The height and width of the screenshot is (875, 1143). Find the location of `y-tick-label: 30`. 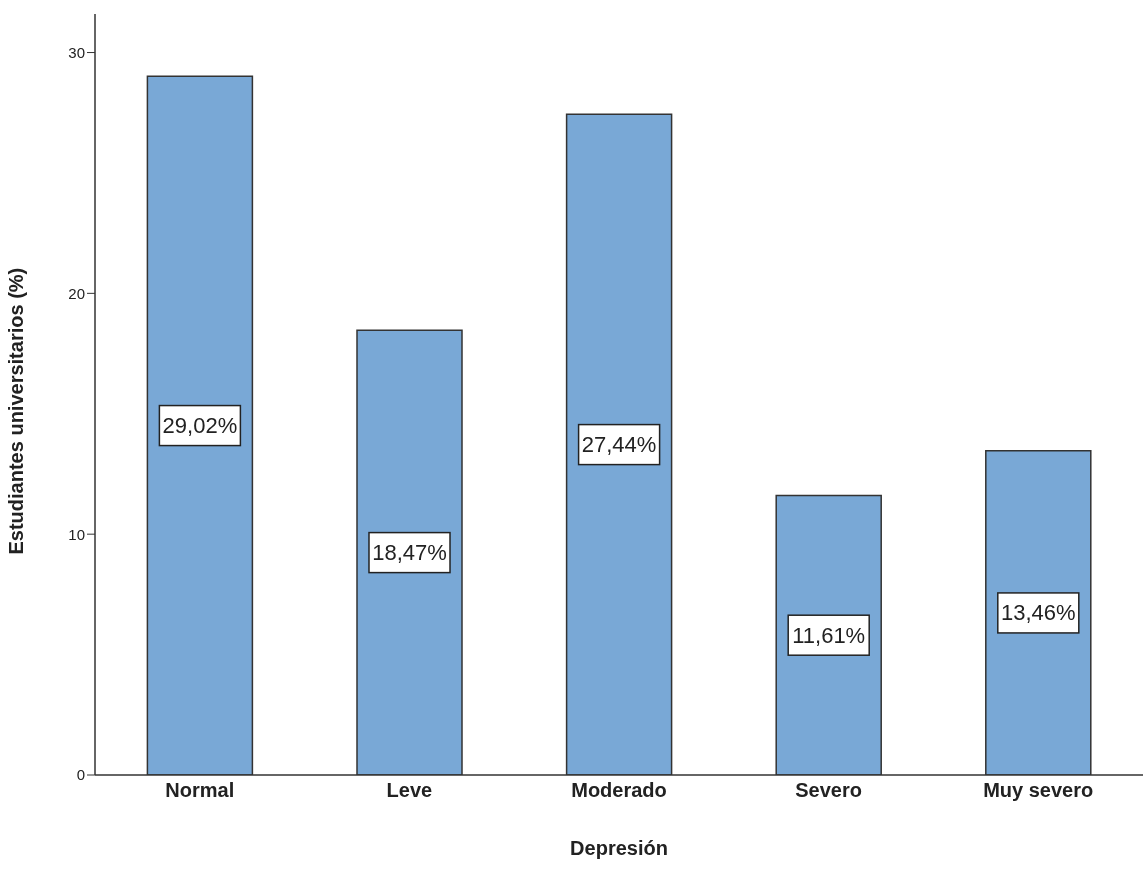

y-tick-label: 30 is located at coordinates (76, 52).